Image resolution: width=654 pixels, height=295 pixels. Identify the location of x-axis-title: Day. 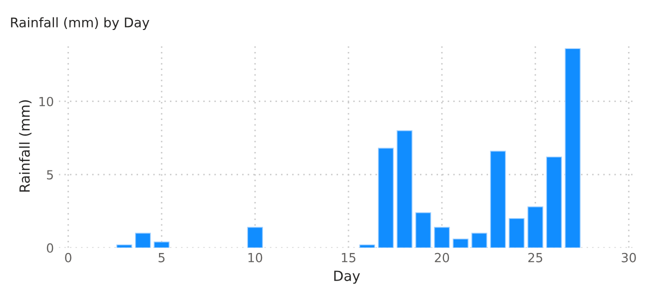
(347, 277).